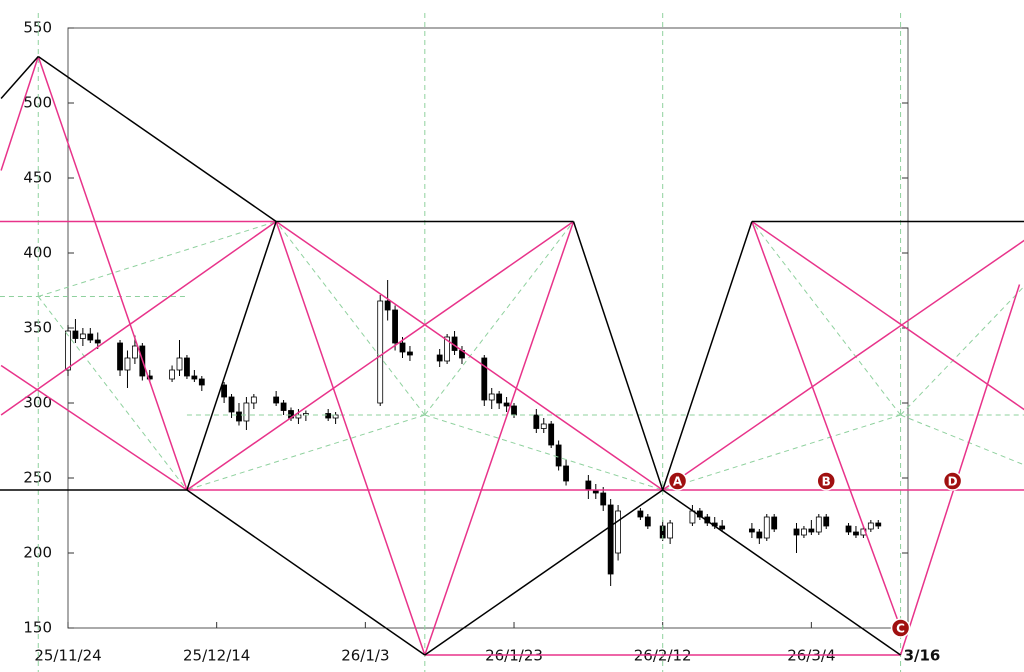  I want to click on y-tick-label: 200, so click(37, 553).